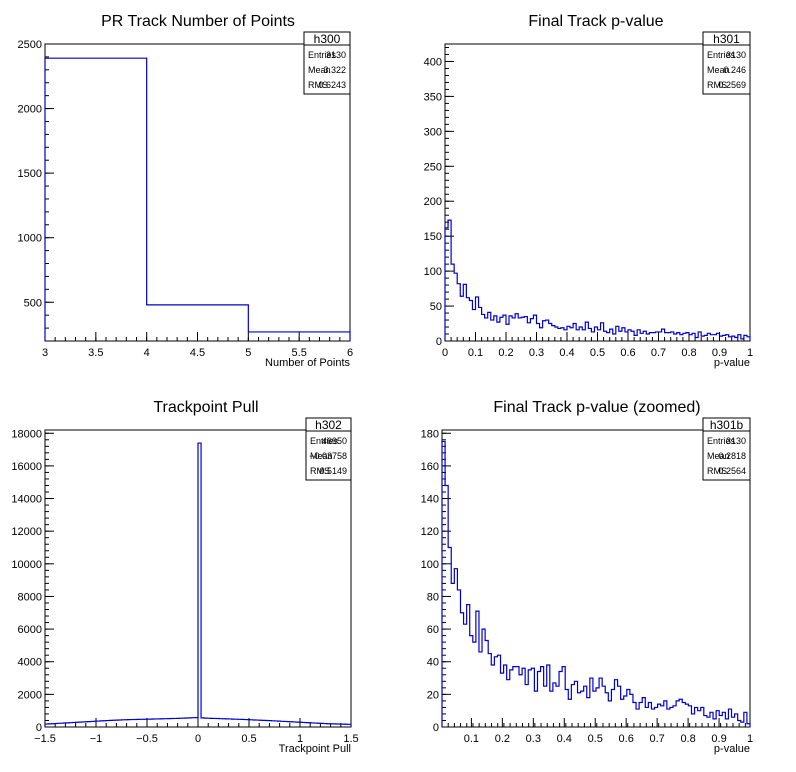 The width and height of the screenshot is (796, 772). Describe the element at coordinates (350, 739) in the screenshot. I see `x-tick-label: 1.5` at that location.